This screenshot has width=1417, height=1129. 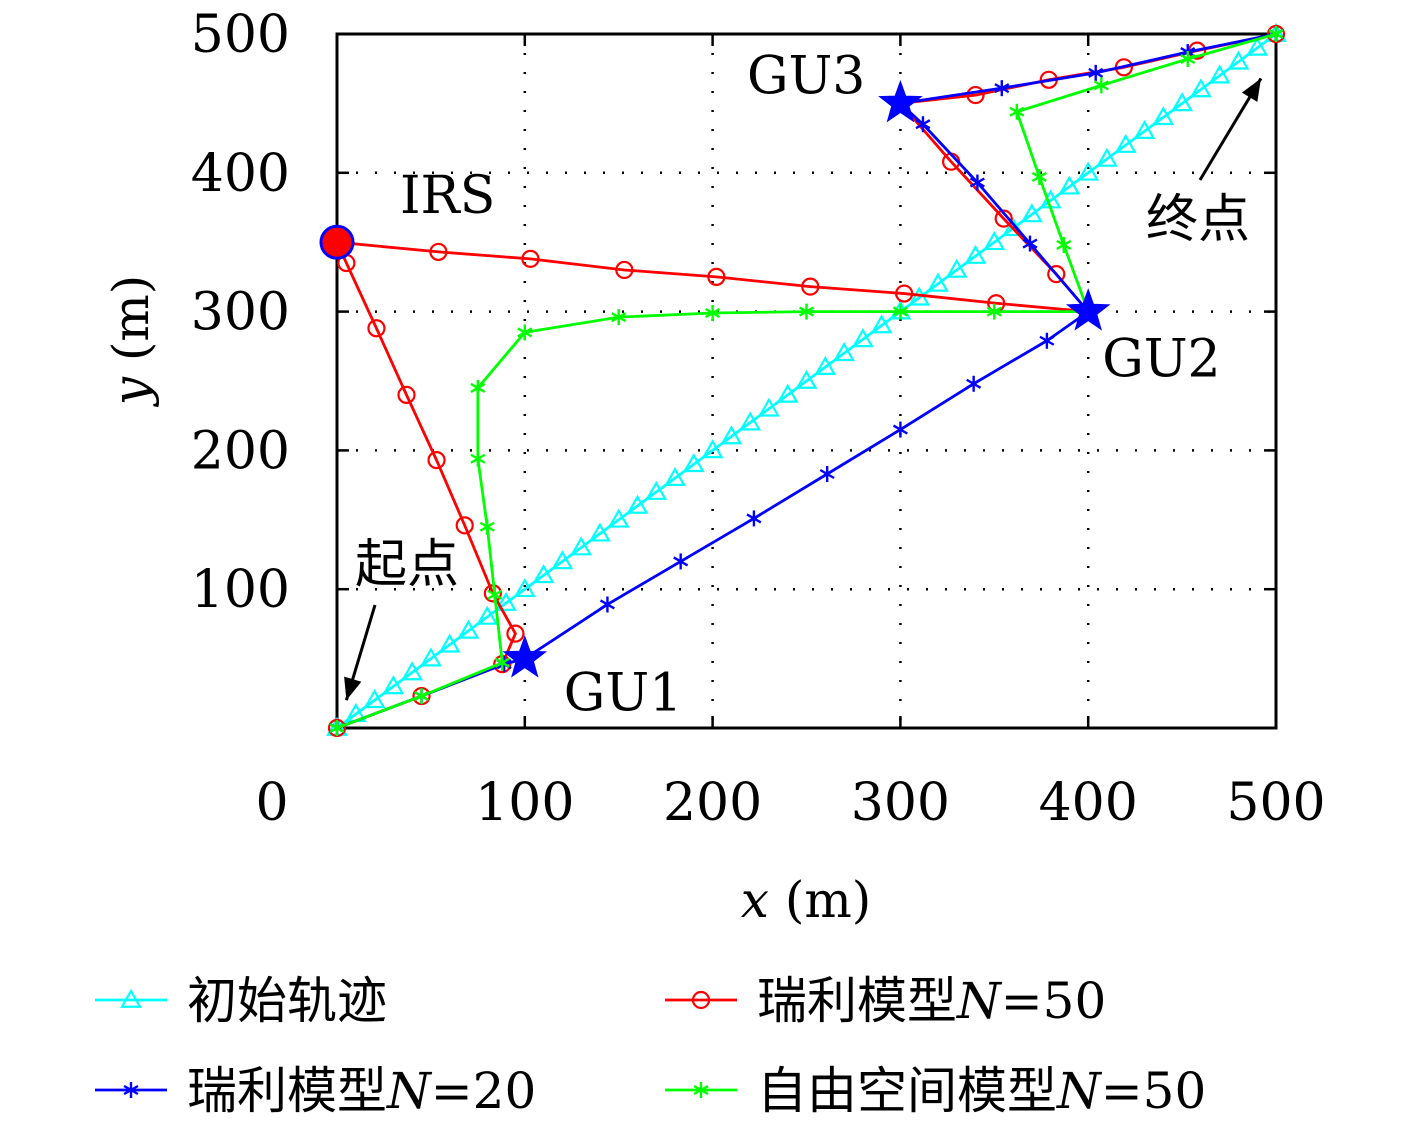 What do you see at coordinates (1088, 803) in the screenshot?
I see `x-tick-label: 400` at bounding box center [1088, 803].